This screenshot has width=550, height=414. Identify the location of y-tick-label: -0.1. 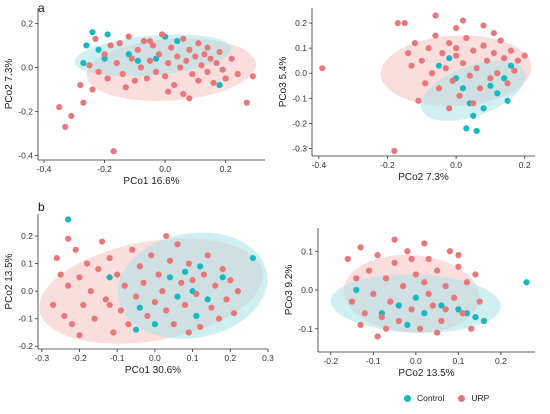
(25, 319).